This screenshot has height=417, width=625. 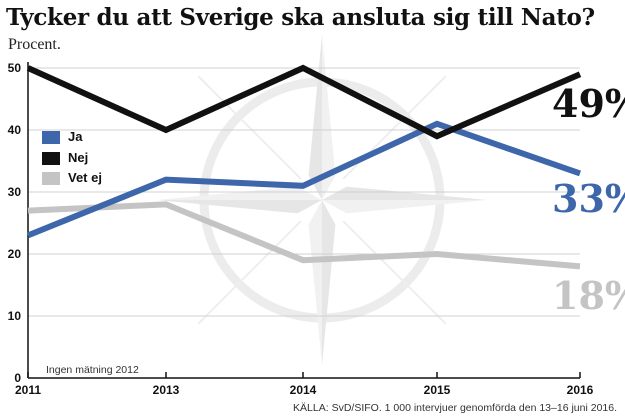 I want to click on end-label-vet-ej: 18%, so click(x=588, y=295).